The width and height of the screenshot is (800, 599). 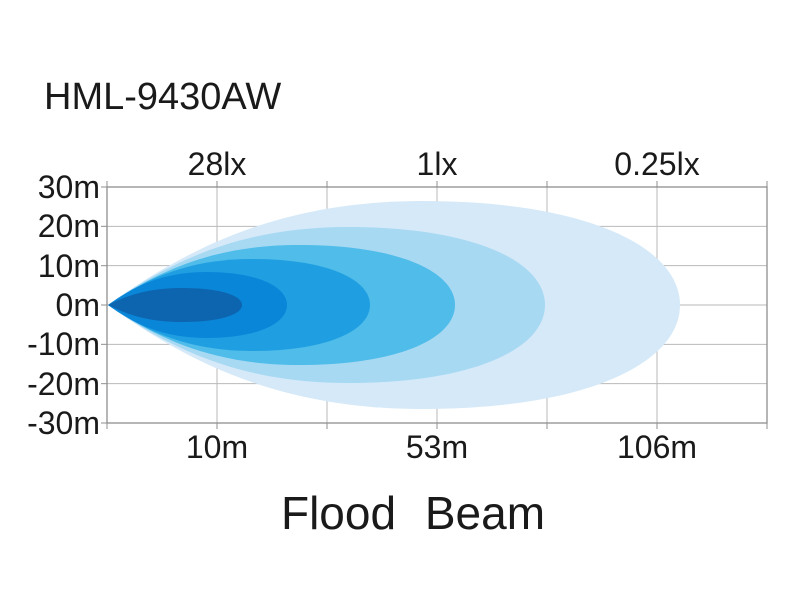 What do you see at coordinates (657, 164) in the screenshot?
I see `lux-label-025lx: 0.25lx` at bounding box center [657, 164].